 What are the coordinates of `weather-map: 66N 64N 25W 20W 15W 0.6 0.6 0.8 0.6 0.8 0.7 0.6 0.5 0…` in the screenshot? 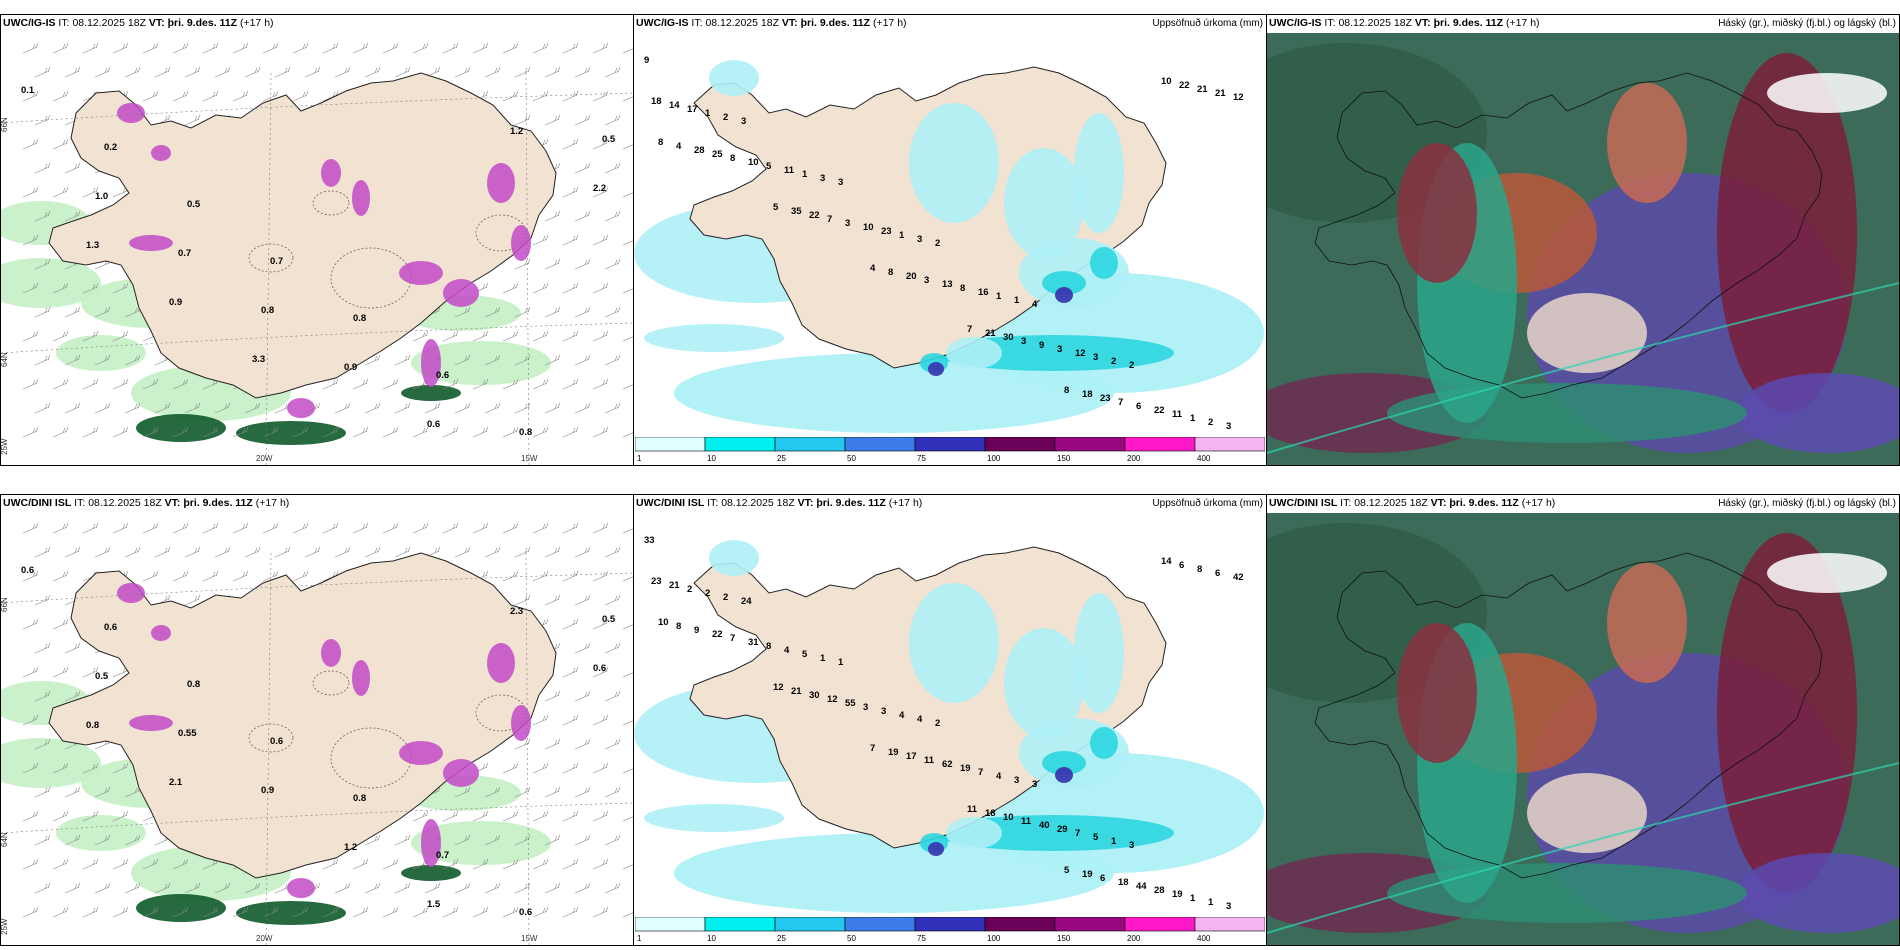 It's located at (317, 733).